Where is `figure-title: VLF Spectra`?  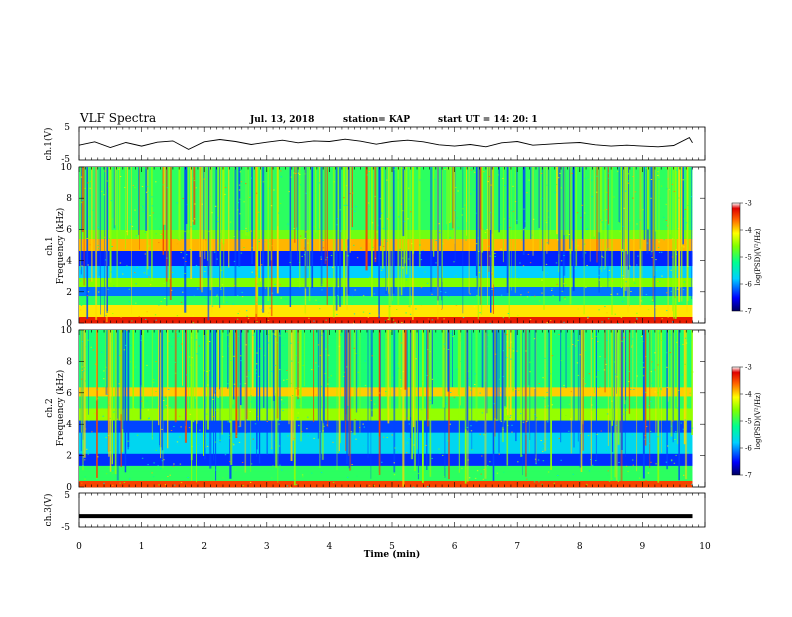
figure-title: VLF Spectra is located at coordinates (117, 118).